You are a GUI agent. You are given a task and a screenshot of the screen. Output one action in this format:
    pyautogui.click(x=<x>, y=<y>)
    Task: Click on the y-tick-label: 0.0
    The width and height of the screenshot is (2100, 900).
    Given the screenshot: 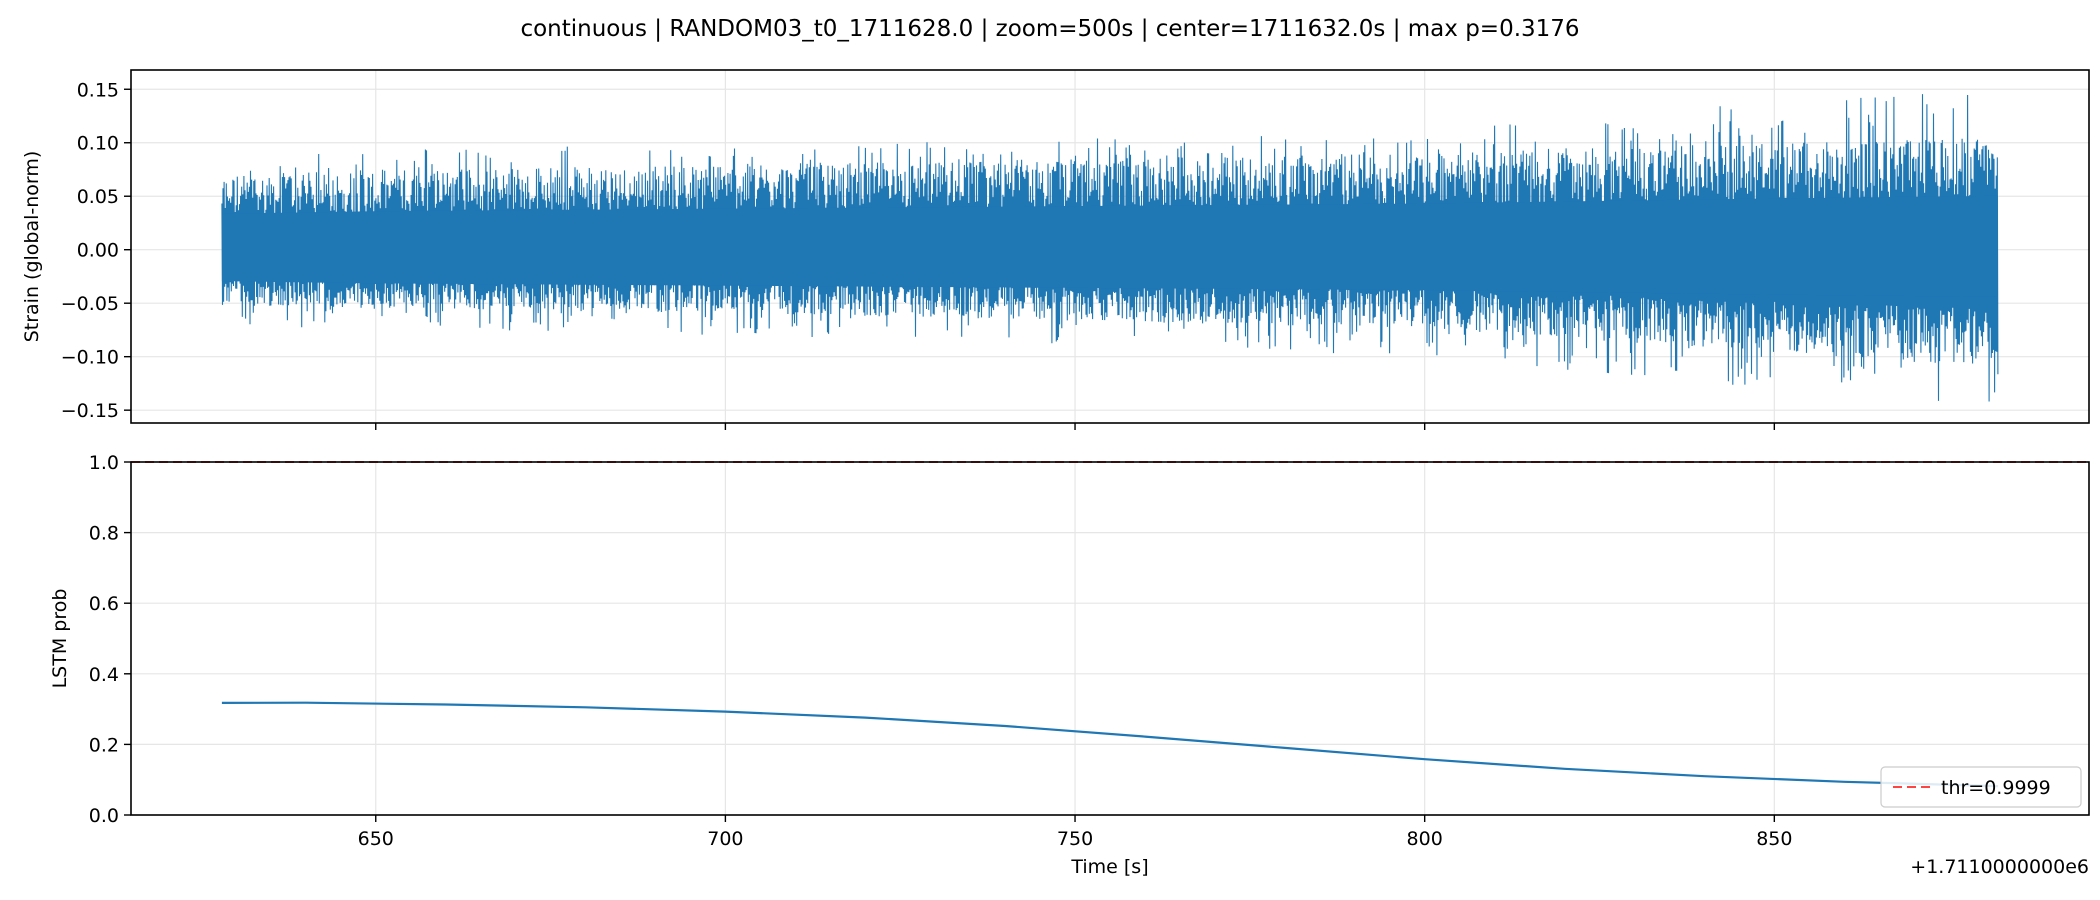 What is the action you would take?
    pyautogui.click(x=104, y=816)
    